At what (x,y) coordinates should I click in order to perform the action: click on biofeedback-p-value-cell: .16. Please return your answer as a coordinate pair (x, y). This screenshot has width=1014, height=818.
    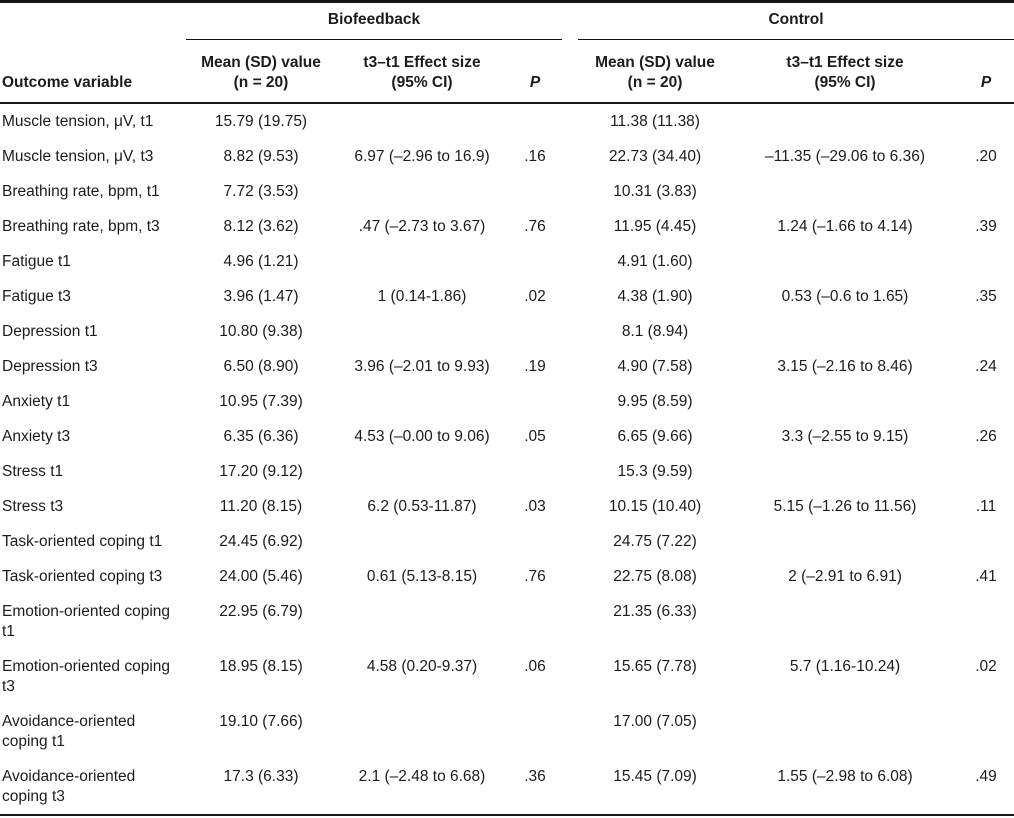
    Looking at the image, I should click on (535, 156).